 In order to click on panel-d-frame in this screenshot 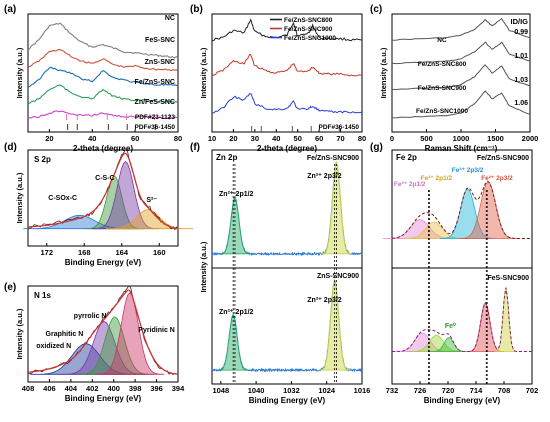, I will do `click(103, 198)`.